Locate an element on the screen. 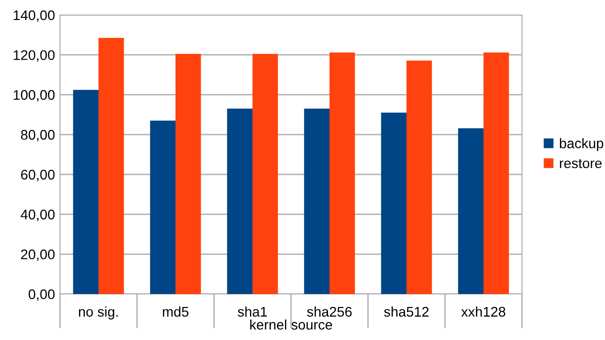 The width and height of the screenshot is (605, 340). legend-label: backup is located at coordinates (582, 145).